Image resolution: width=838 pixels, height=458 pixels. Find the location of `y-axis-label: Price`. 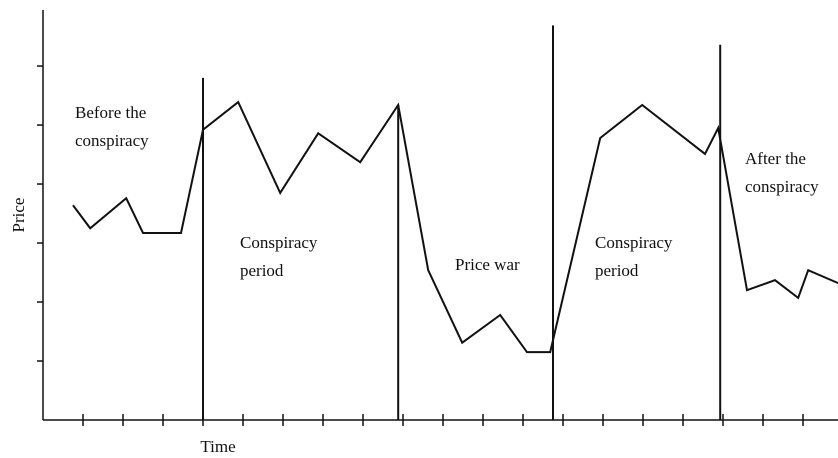

y-axis-label: Price is located at coordinates (18, 215).